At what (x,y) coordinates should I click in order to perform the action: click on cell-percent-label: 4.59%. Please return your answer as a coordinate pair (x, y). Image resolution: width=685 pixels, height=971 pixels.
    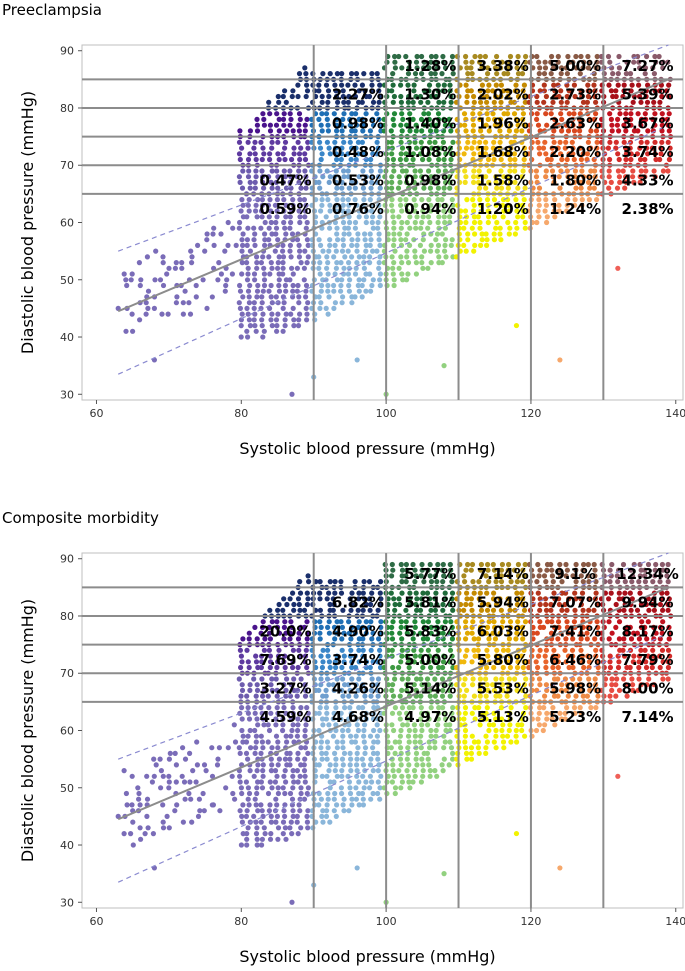
    Looking at the image, I should click on (285, 717).